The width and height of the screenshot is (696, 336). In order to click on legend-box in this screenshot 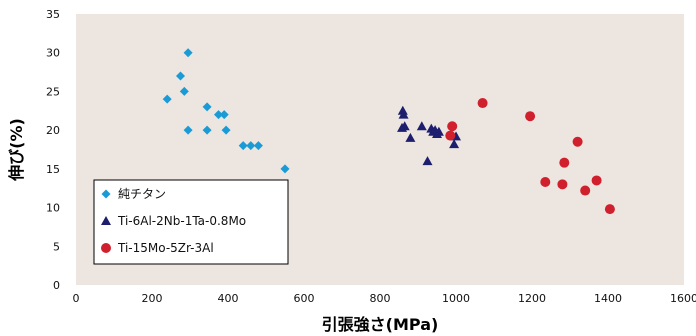, I will do `click(191, 222)`.